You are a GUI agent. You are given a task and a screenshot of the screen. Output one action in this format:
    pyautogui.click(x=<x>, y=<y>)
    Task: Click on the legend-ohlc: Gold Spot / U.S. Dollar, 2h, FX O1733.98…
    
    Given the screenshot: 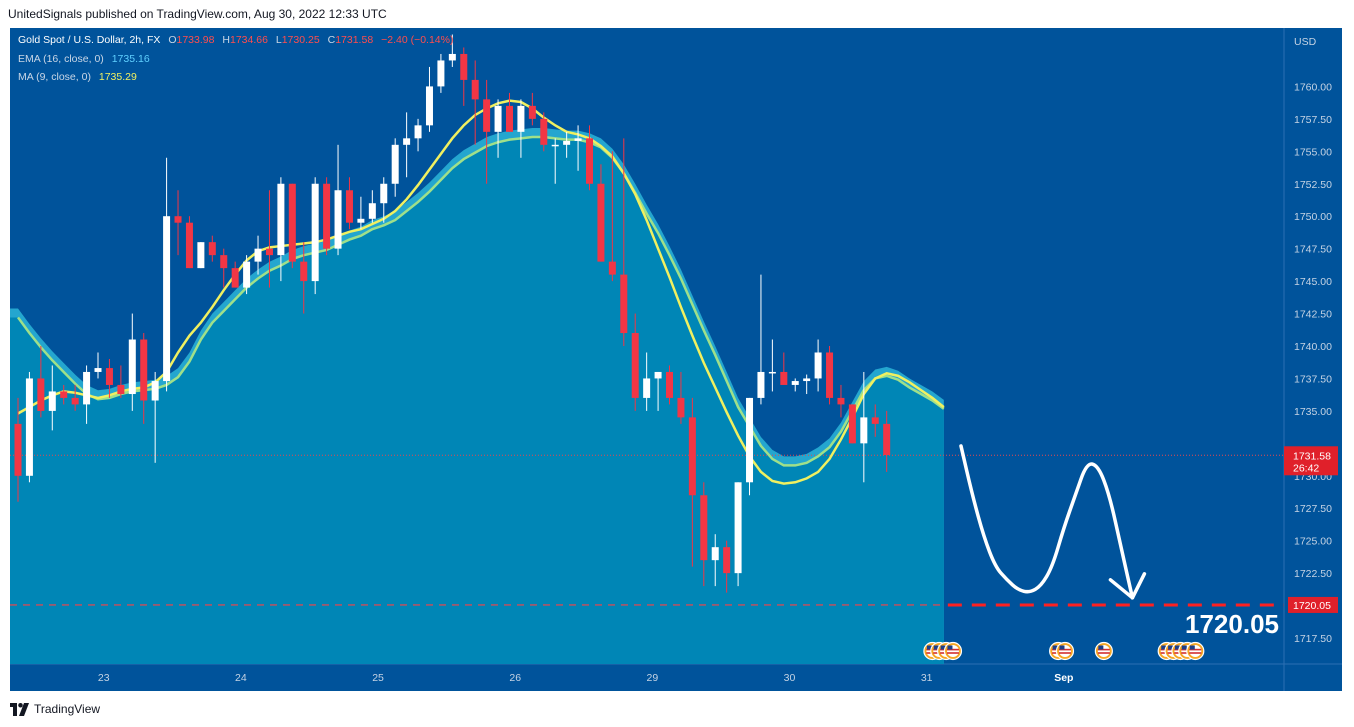 What is the action you would take?
    pyautogui.click(x=238, y=40)
    